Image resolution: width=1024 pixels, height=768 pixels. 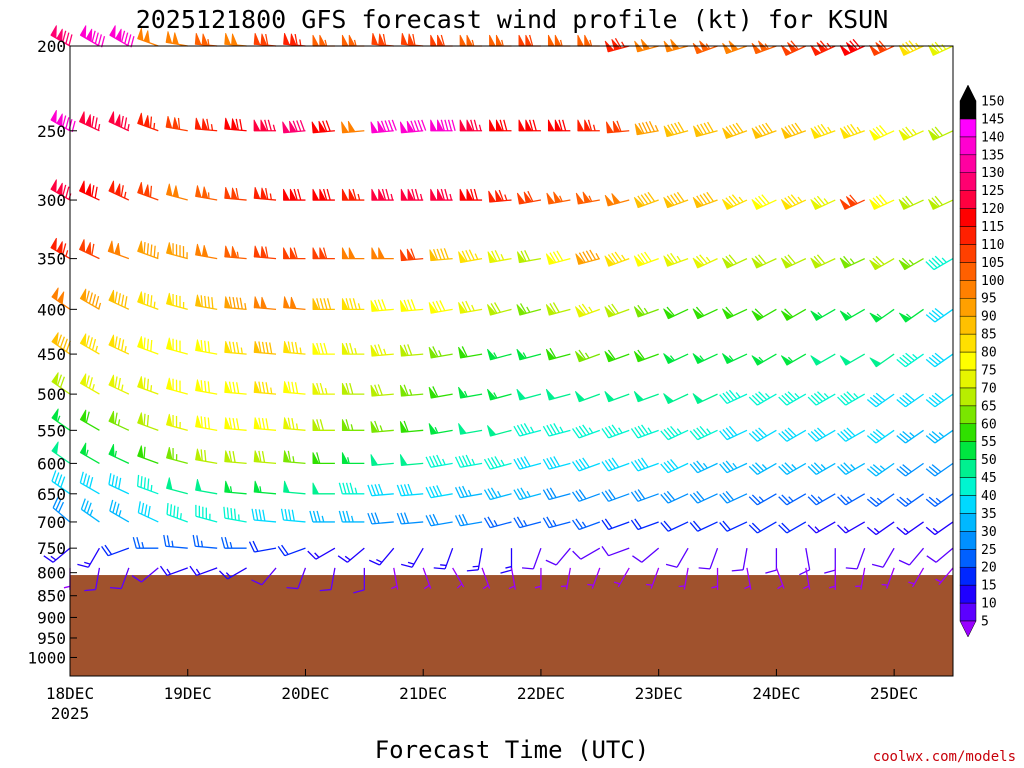 I want to click on y-tick-label: 350, so click(x=51, y=259).